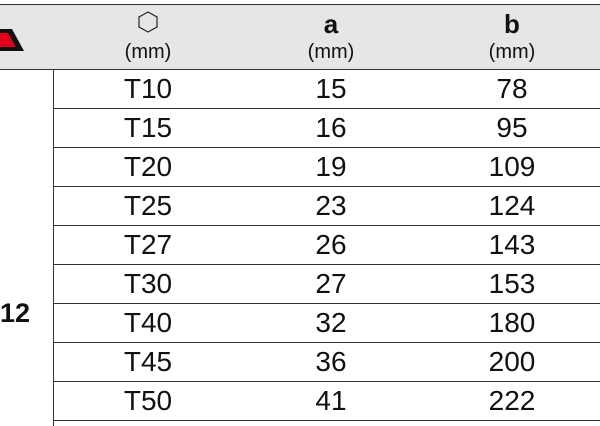 This screenshot has width=600, height=426. Describe the element at coordinates (148, 166) in the screenshot. I see `cell-size: T20` at that location.